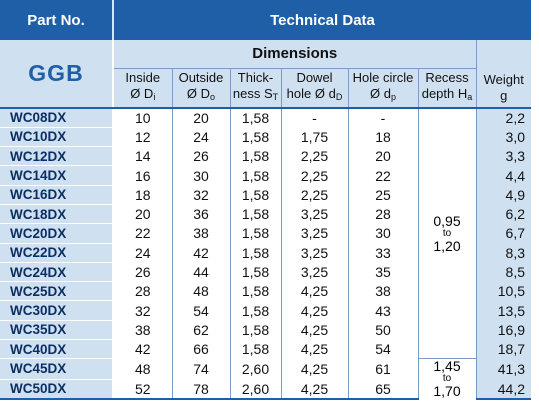 This screenshot has width=539, height=404. Describe the element at coordinates (143, 253) in the screenshot. I see `inside-diameter-cell: 24` at that location.